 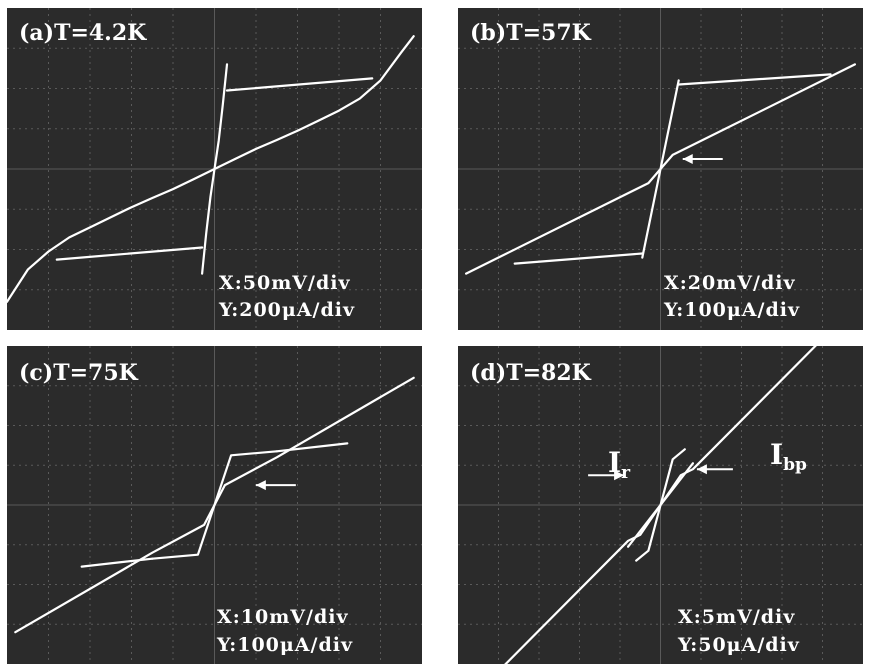 What do you see at coordinates (788, 456) in the screenshot?
I see `annotation-ibp: Ibp` at bounding box center [788, 456].